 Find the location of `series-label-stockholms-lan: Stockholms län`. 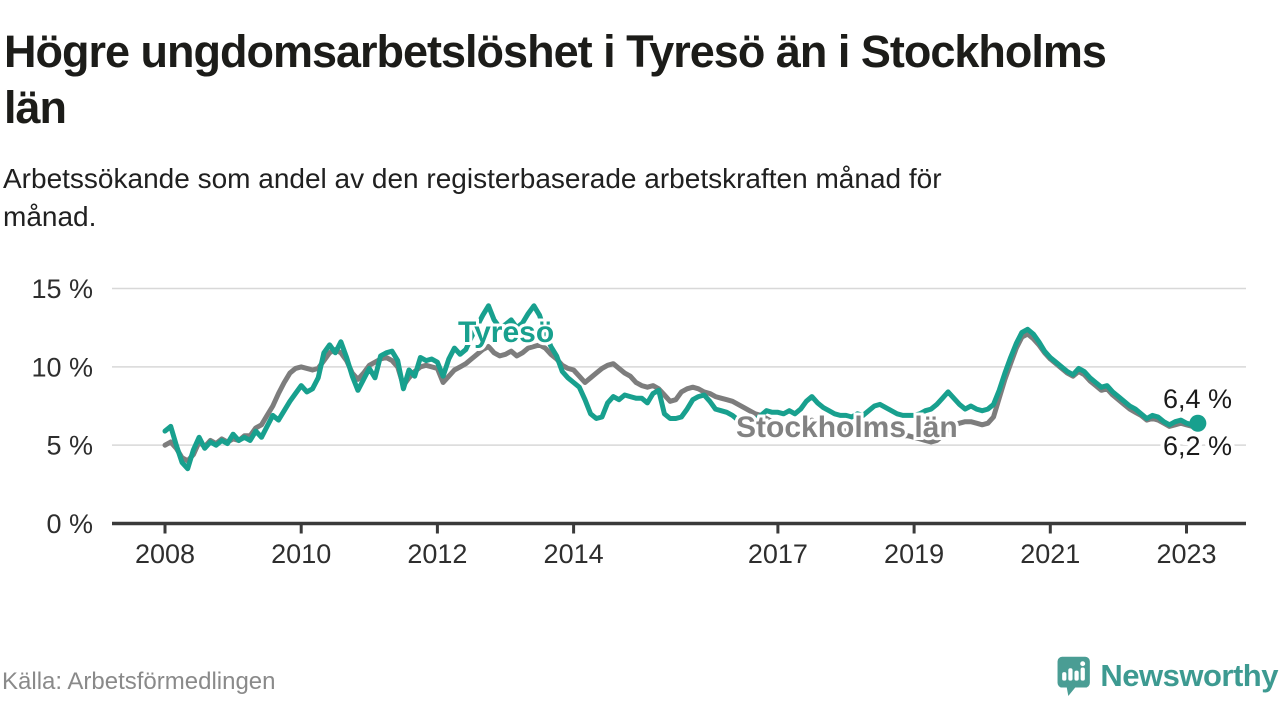

series-label-stockholms-lan: Stockholms län is located at coordinates (847, 427).